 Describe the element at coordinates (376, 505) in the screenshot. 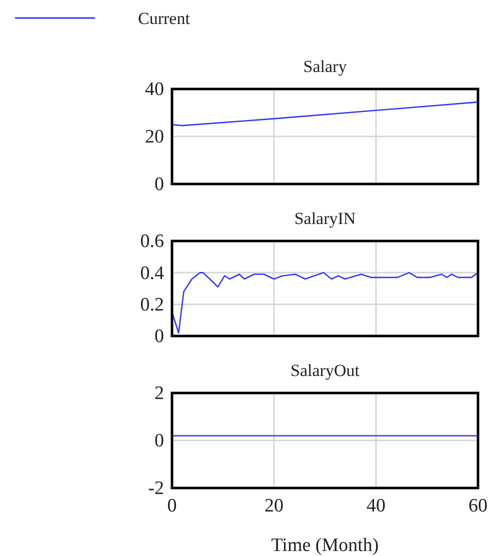

I see `x-tick-label: 40` at that location.